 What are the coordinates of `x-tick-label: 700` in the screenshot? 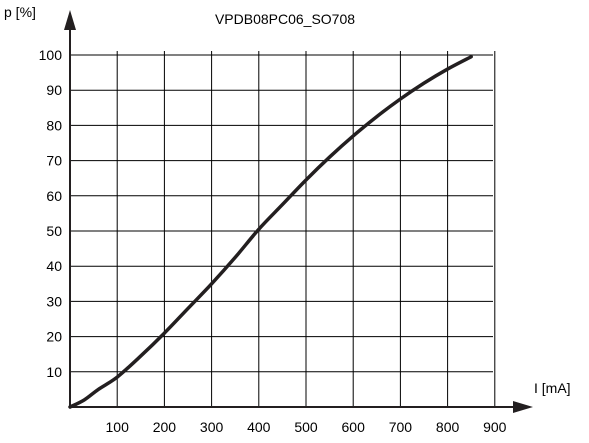 It's located at (401, 427).